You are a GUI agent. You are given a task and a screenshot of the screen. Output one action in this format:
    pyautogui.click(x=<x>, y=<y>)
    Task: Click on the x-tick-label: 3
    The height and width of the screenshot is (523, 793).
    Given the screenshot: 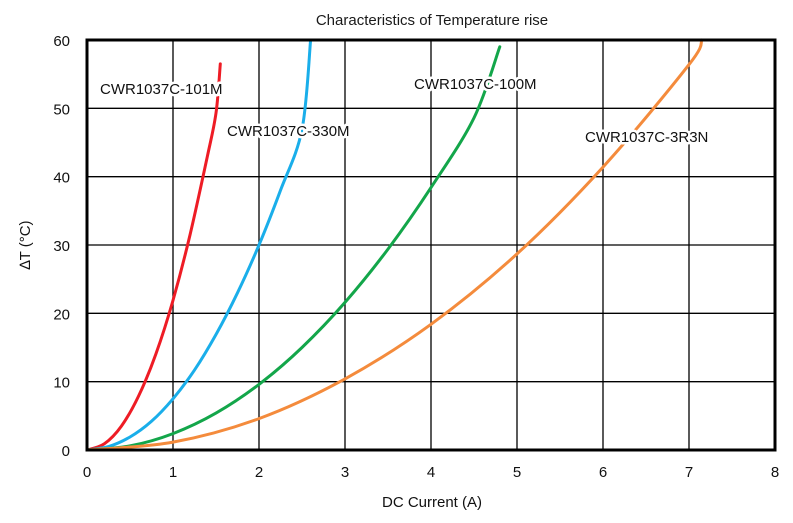 What is the action you would take?
    pyautogui.click(x=345, y=472)
    